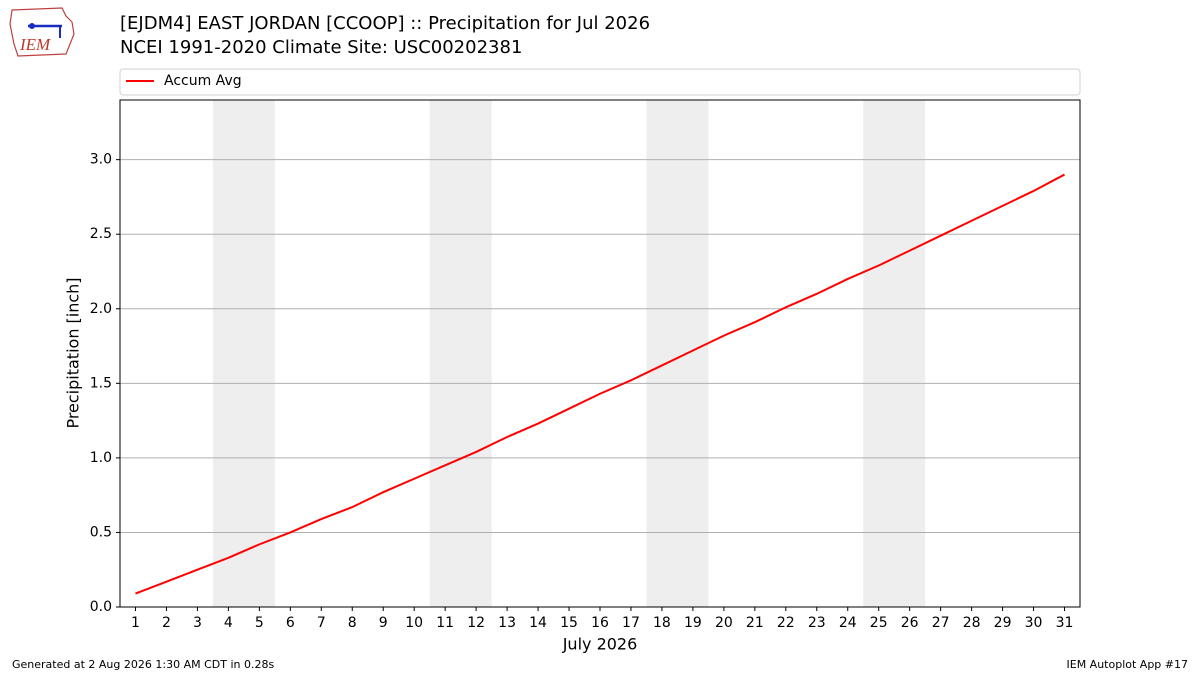 The width and height of the screenshot is (1200, 675). I want to click on x-tick-label: 16, so click(600, 623).